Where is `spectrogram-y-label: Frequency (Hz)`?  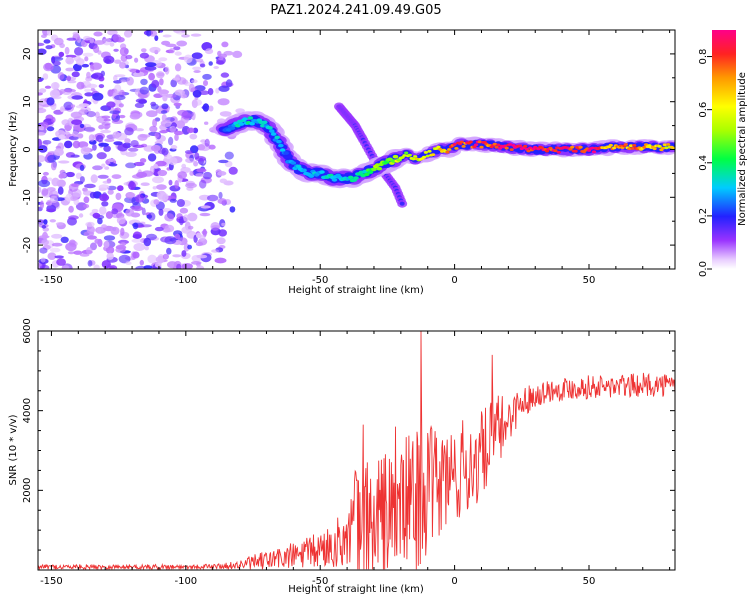 spectrogram-y-label: Frequency (Hz) is located at coordinates (13, 149).